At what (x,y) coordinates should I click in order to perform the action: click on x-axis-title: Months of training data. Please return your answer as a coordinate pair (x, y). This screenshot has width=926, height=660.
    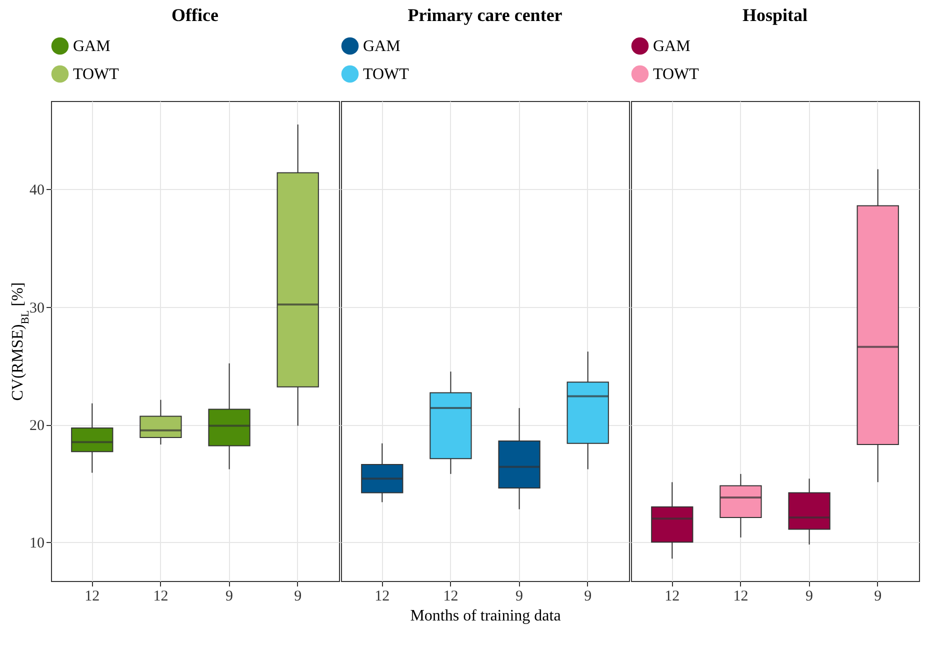
    Looking at the image, I should click on (485, 616).